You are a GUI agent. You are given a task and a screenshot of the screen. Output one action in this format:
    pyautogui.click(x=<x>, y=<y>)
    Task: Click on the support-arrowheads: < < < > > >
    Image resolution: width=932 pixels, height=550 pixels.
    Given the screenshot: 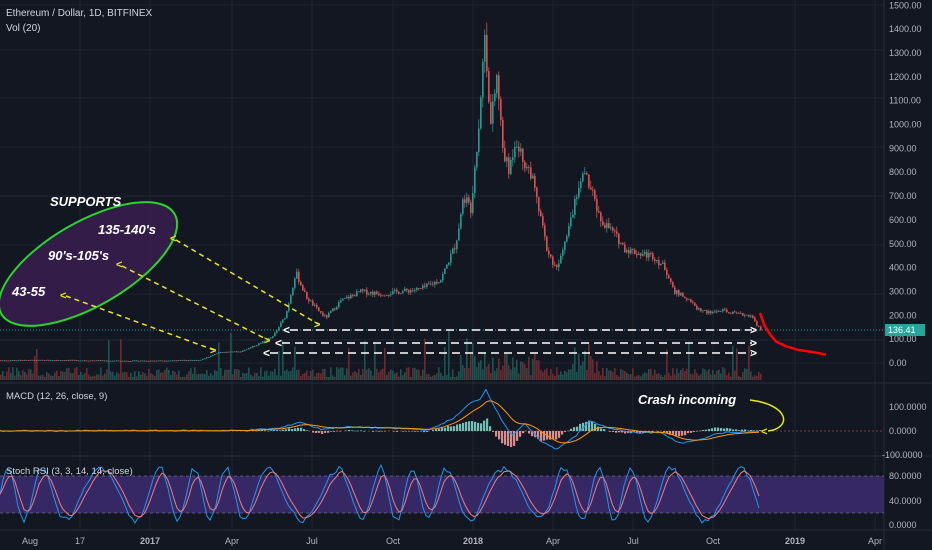 What is the action you would take?
    pyautogui.click(x=190, y=295)
    